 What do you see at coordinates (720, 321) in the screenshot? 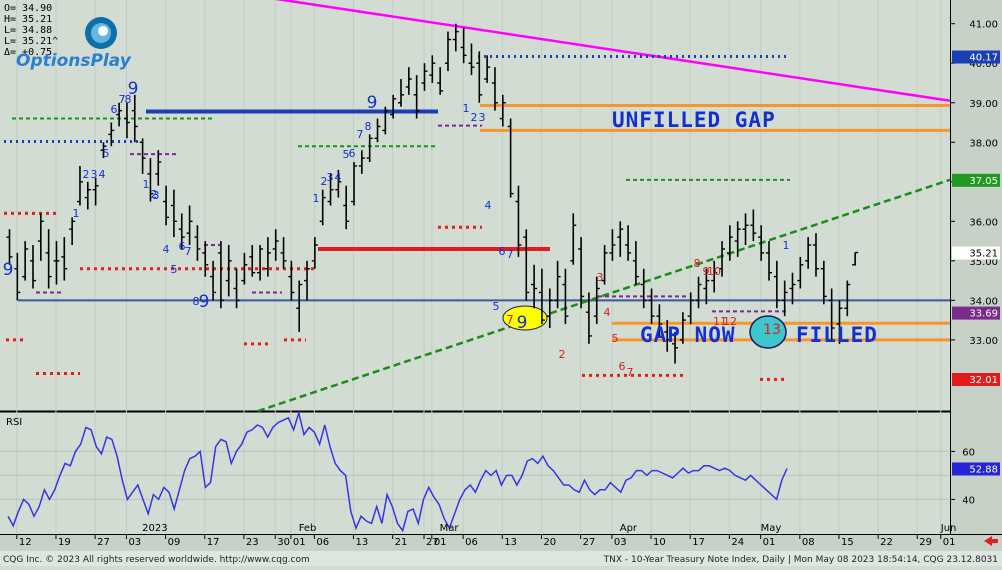
I see `td-count-label: 11` at bounding box center [720, 321].